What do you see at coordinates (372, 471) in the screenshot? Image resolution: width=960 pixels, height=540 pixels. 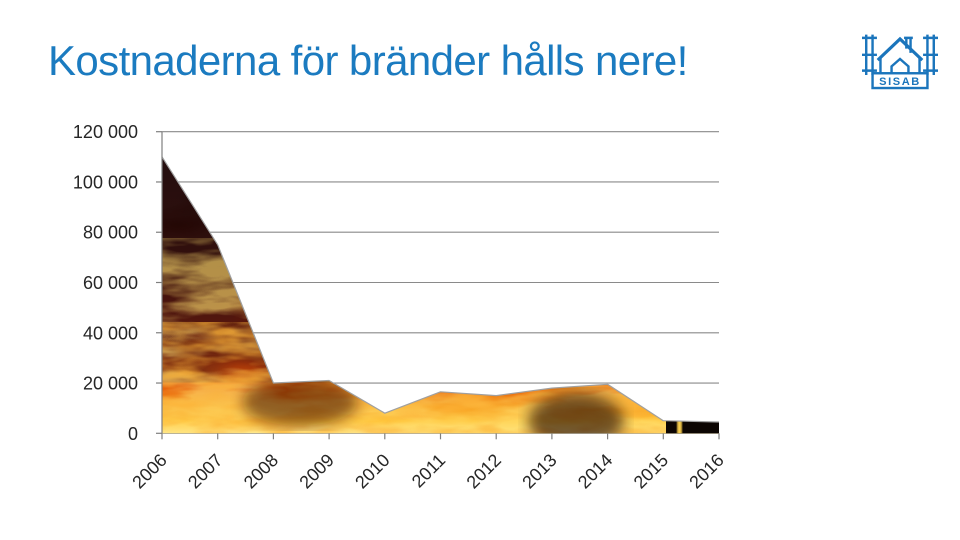 I see `x-axis-tick-label: 2010` at bounding box center [372, 471].